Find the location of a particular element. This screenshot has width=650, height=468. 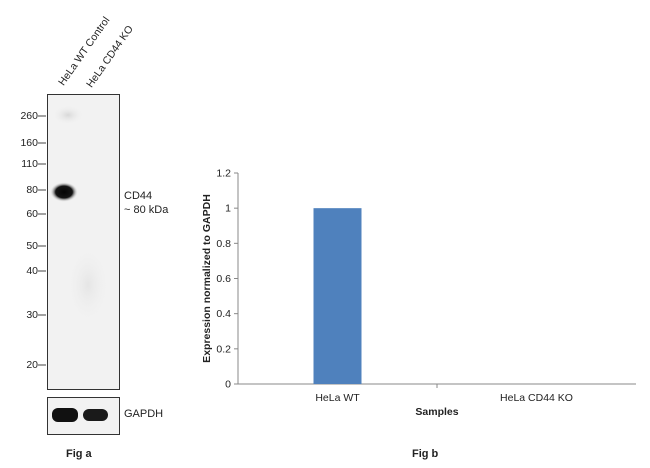

cd44-label-text: CD44 is located at coordinates (138, 196).